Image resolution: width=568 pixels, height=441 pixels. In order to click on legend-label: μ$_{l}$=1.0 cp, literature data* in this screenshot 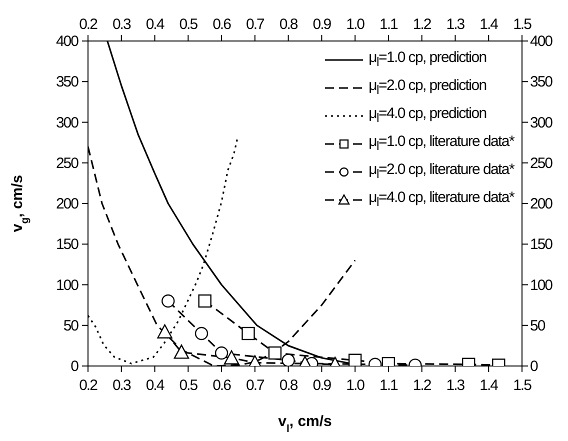, I will do `click(441, 143)`.